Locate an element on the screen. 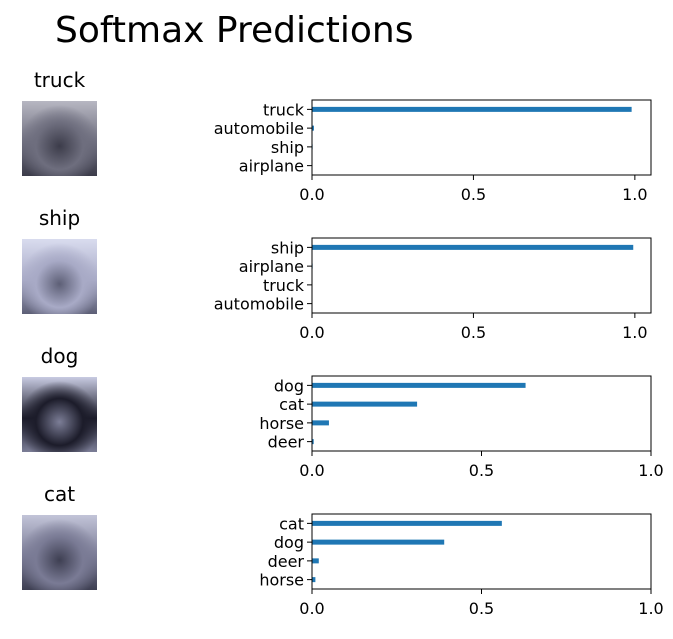 The width and height of the screenshot is (673, 639). figure-title: Softmax Predictions is located at coordinates (234, 30).